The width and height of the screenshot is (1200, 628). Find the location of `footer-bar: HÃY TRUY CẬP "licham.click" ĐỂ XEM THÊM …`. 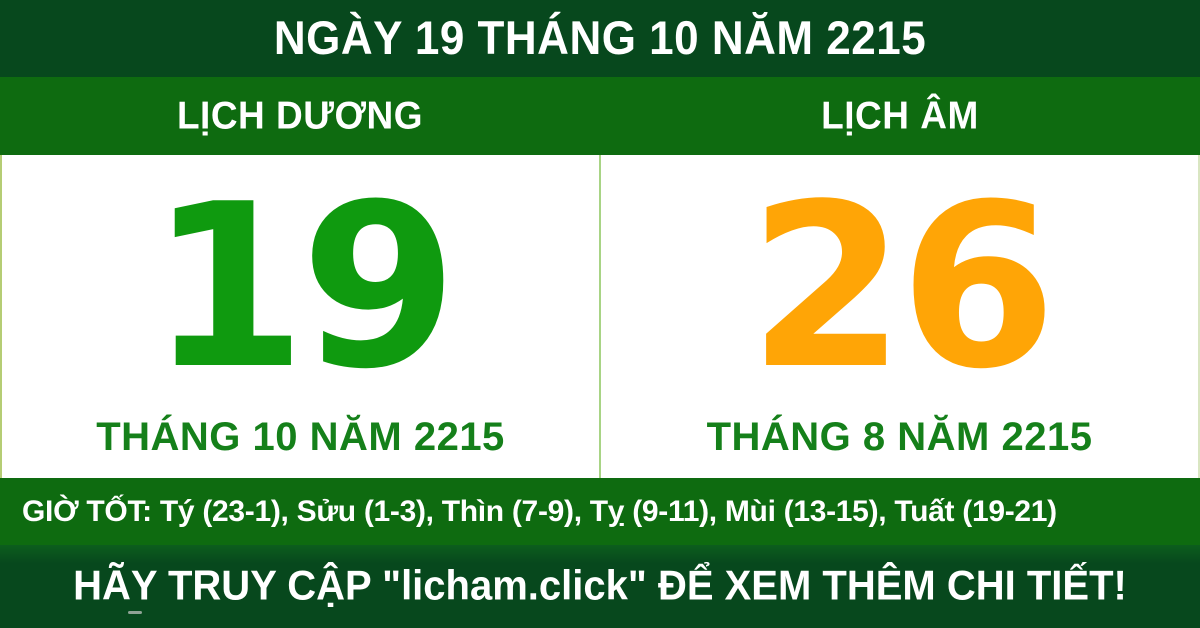

footer-bar: HÃY TRUY CẬP "licham.click" ĐỂ XEM THÊM … is located at coordinates (600, 586).